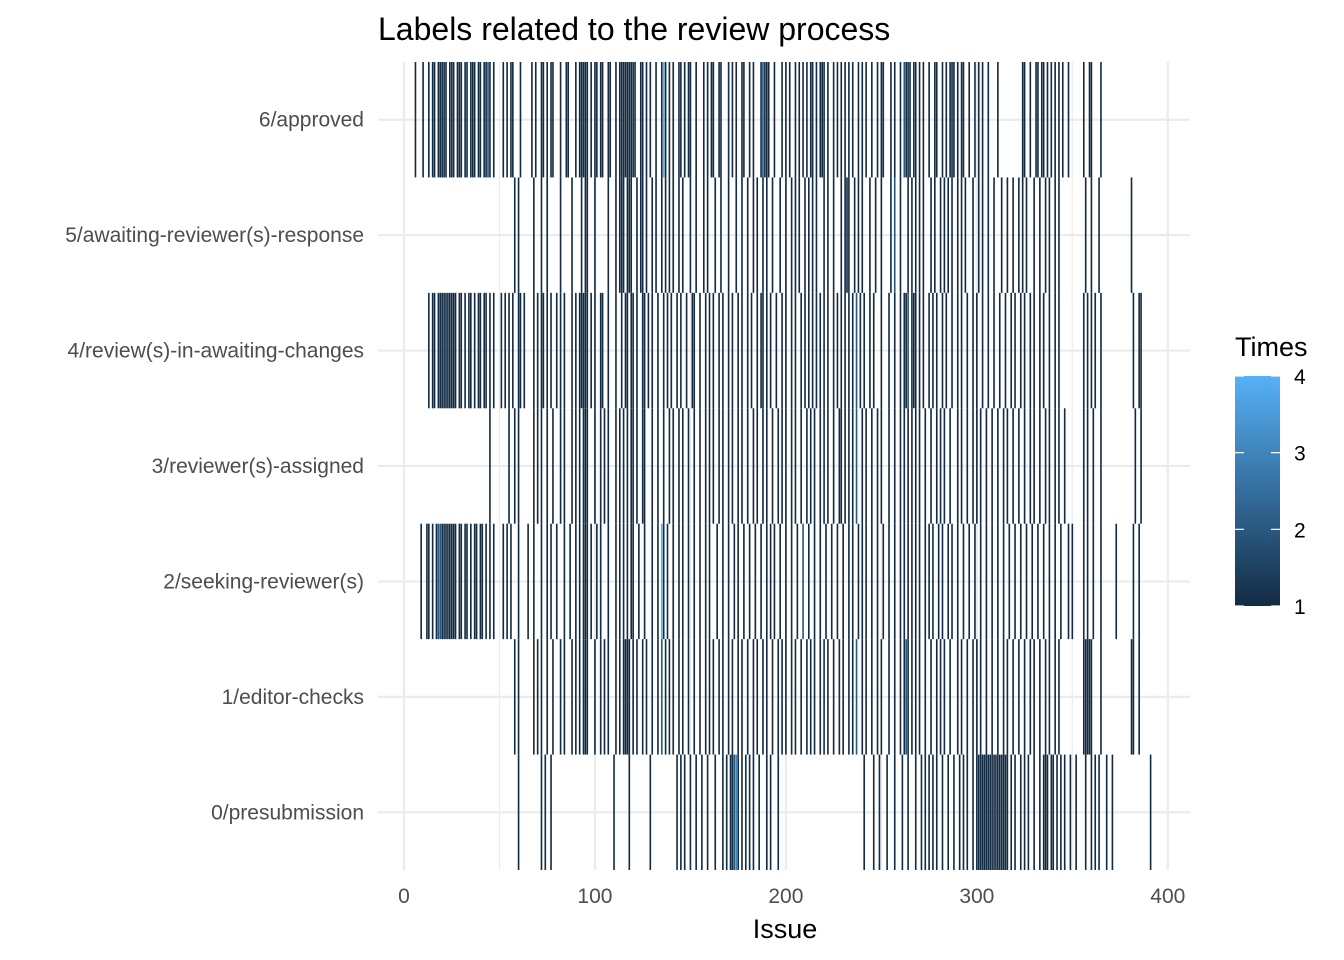 This screenshot has height=960, width=1344. Describe the element at coordinates (976, 896) in the screenshot. I see `x-tick-label: 300` at that location.